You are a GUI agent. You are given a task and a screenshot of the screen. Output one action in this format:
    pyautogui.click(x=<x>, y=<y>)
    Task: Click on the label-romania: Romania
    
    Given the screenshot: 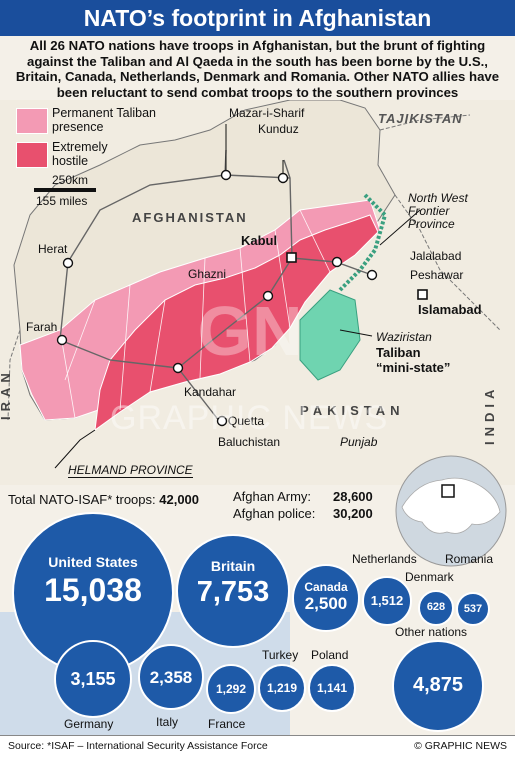 What is the action you would take?
    pyautogui.click(x=469, y=559)
    